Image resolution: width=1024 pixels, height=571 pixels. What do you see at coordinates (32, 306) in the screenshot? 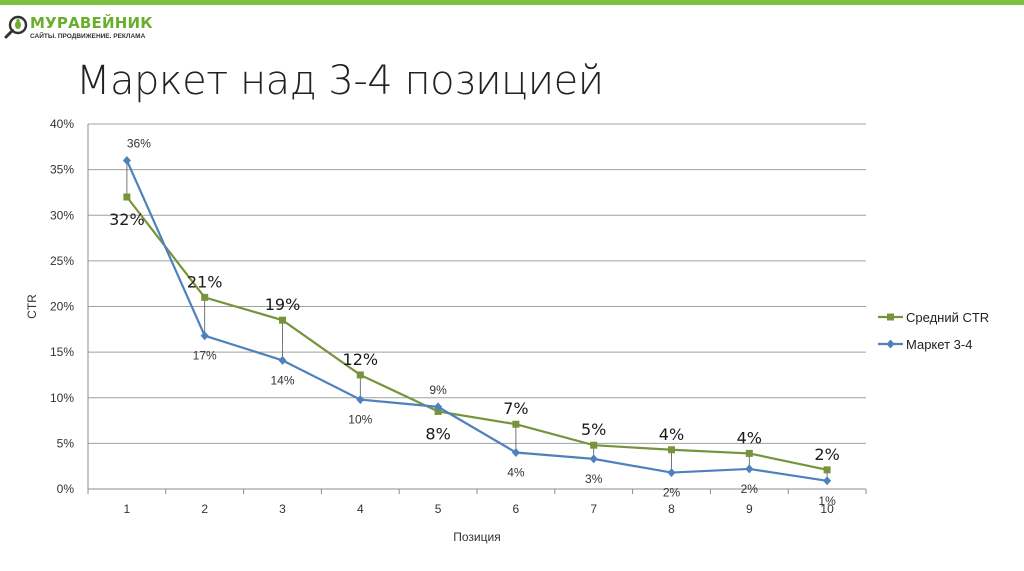
I see `y-axis-title: CTR` at bounding box center [32, 306].